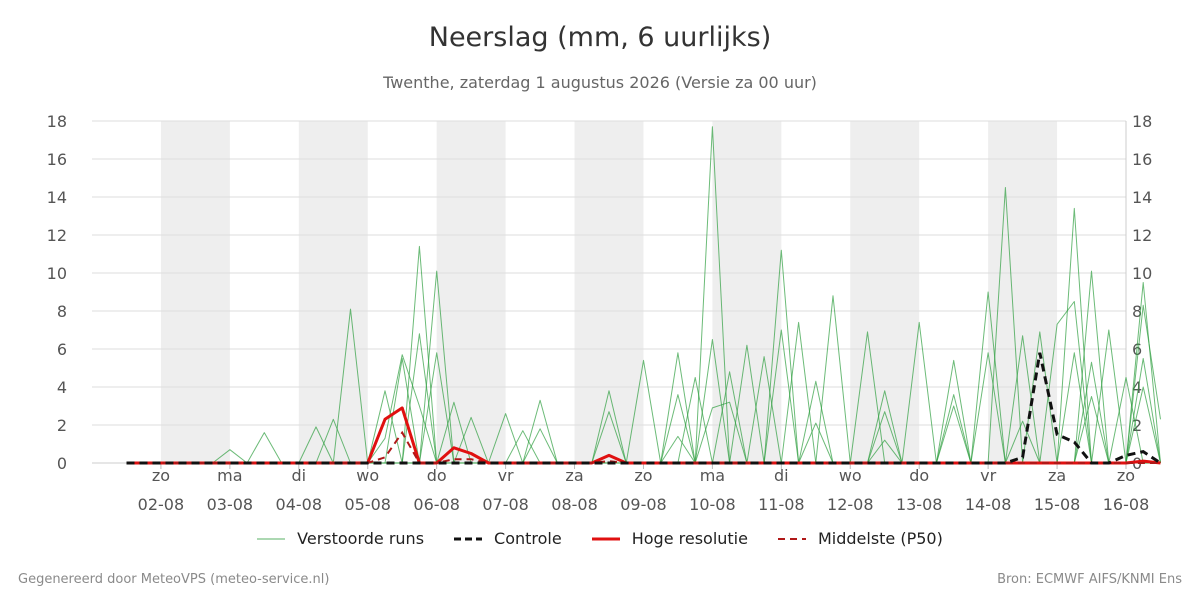  I want to click on legend-item-high-res: Hoge resolutie, so click(669, 538).